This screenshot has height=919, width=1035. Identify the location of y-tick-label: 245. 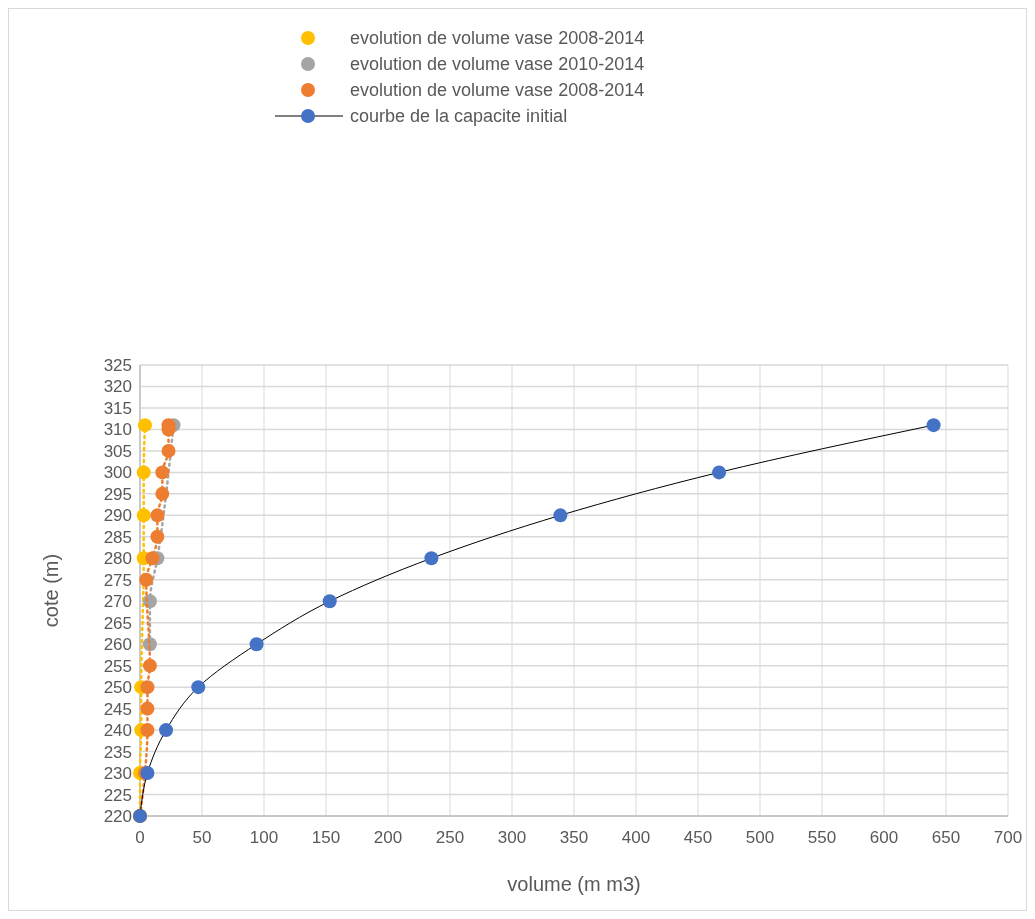
(117, 709).